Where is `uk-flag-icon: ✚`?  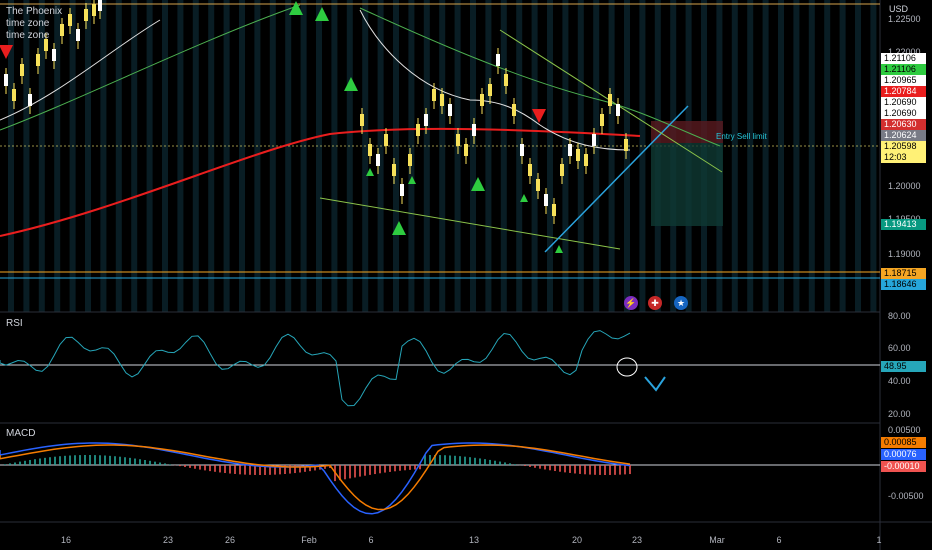 uk-flag-icon: ✚ is located at coordinates (655, 303).